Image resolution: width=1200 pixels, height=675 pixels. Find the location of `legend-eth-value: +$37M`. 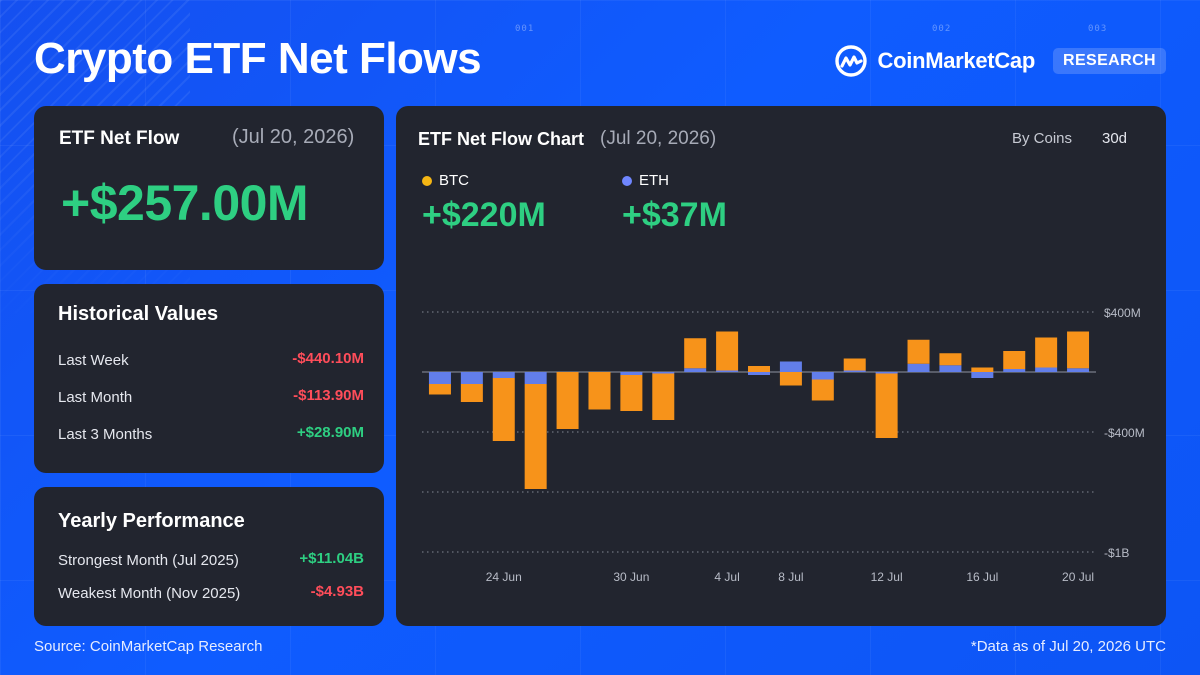

legend-eth-value: +$37M is located at coordinates (674, 215).